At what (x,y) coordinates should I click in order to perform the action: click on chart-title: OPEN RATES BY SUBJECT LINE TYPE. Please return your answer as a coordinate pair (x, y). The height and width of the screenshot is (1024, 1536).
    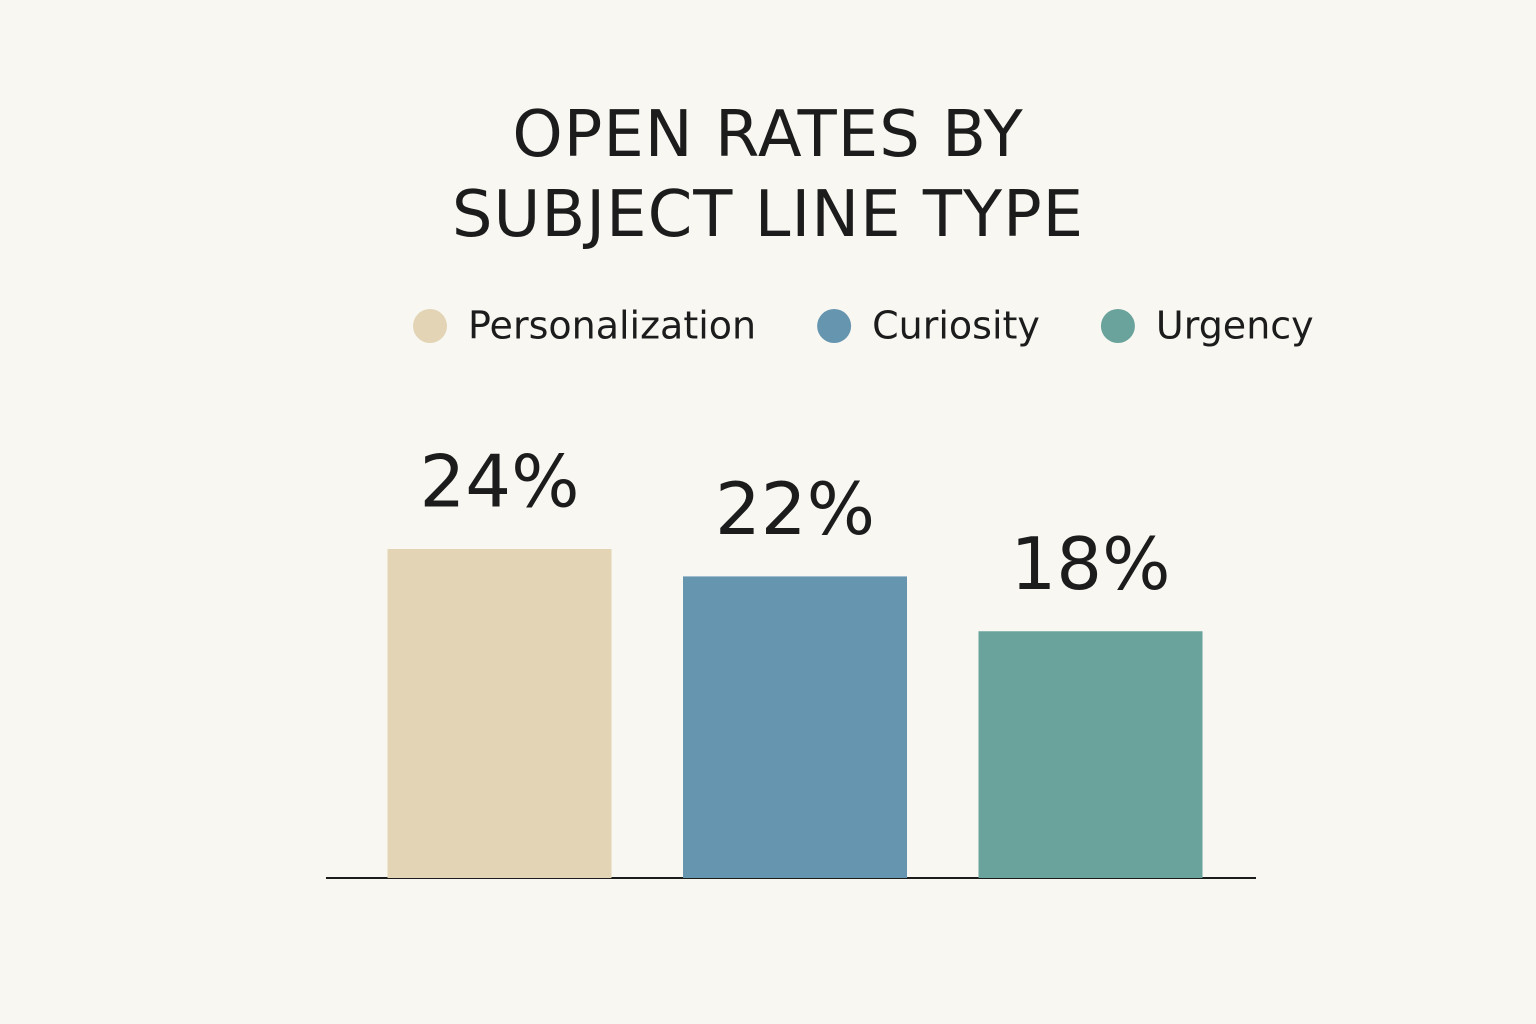
    Looking at the image, I should click on (768, 175).